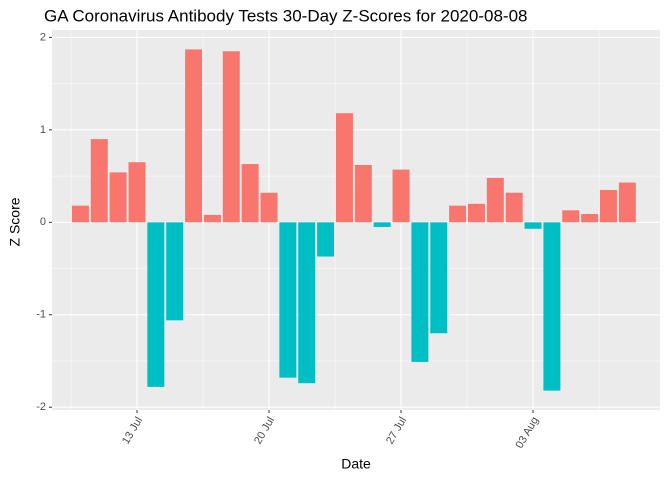  I want to click on y-tick-label: 0, so click(43, 222).